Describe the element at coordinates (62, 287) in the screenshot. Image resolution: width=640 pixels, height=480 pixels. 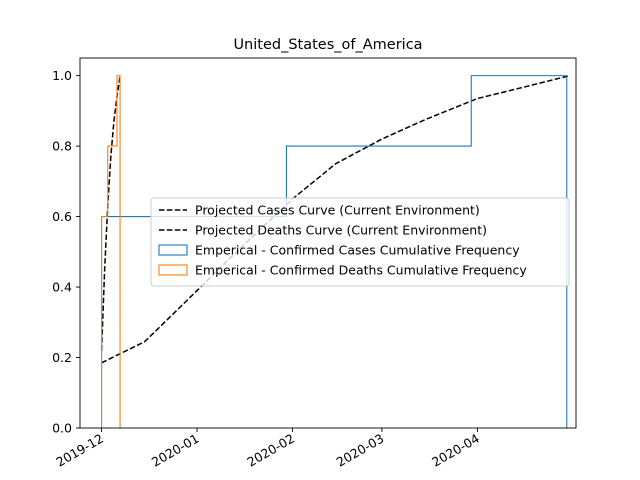
I see `y-tick-label: 0.4` at that location.